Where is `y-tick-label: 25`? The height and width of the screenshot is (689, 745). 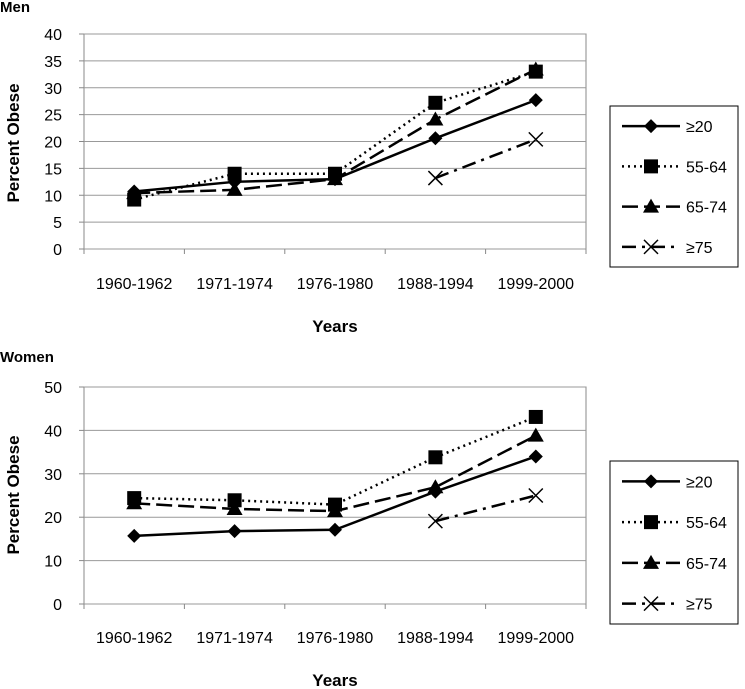 y-tick-label: 25 is located at coordinates (53, 116).